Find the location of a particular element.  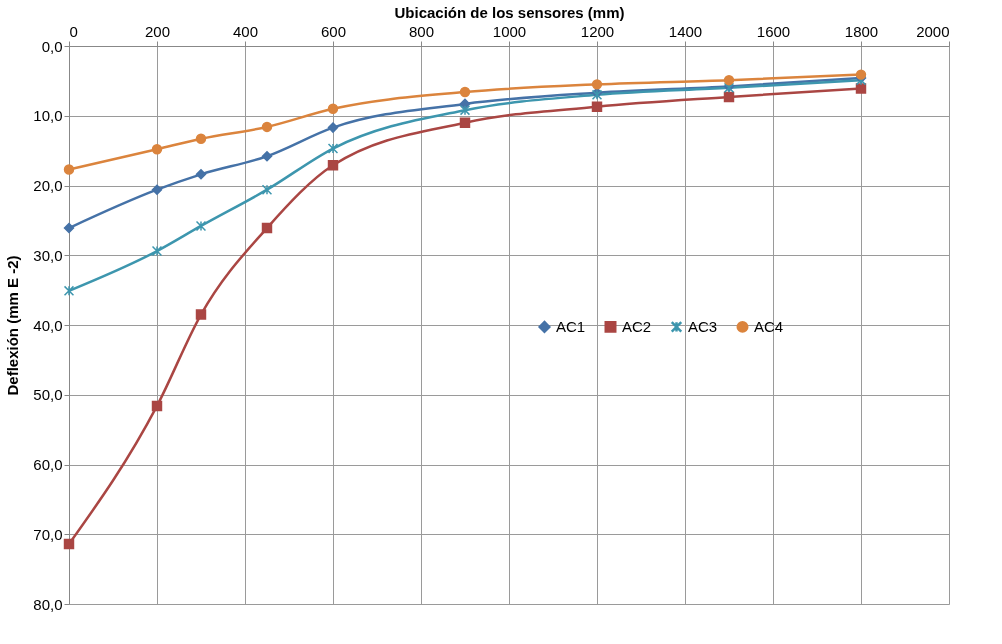

x-axis-title: Ubicación de los sensores (mm) is located at coordinates (509, 12).